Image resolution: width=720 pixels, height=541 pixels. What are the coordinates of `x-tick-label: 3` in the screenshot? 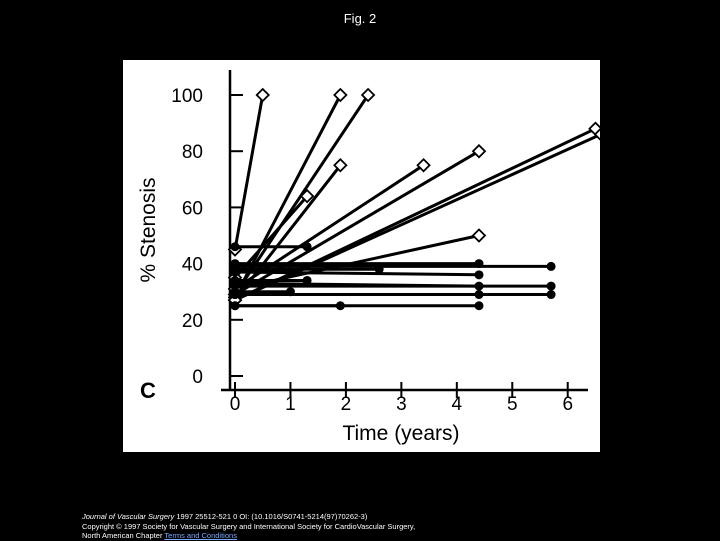 It's located at (401, 404).